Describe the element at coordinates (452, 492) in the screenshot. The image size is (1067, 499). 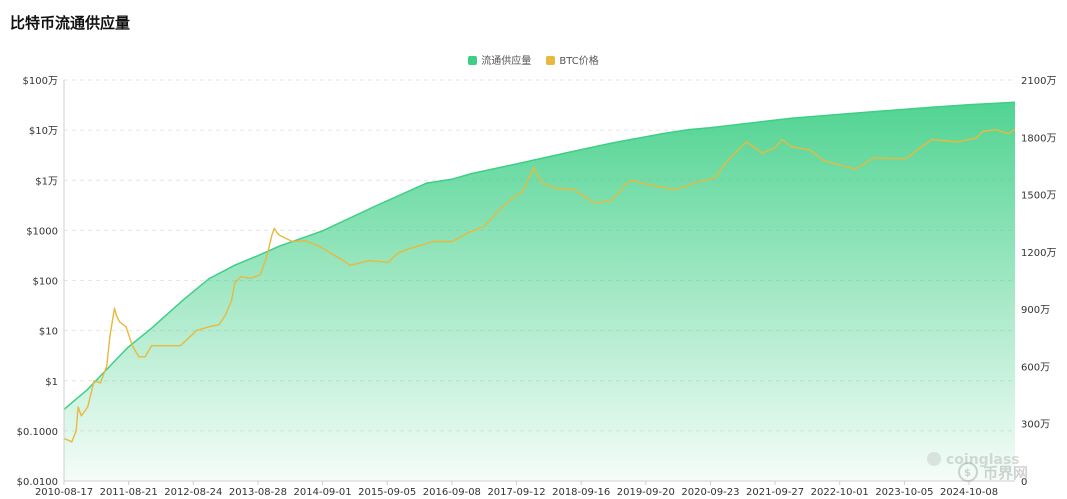
I see `x-tick-label: 2016-09-08` at that location.